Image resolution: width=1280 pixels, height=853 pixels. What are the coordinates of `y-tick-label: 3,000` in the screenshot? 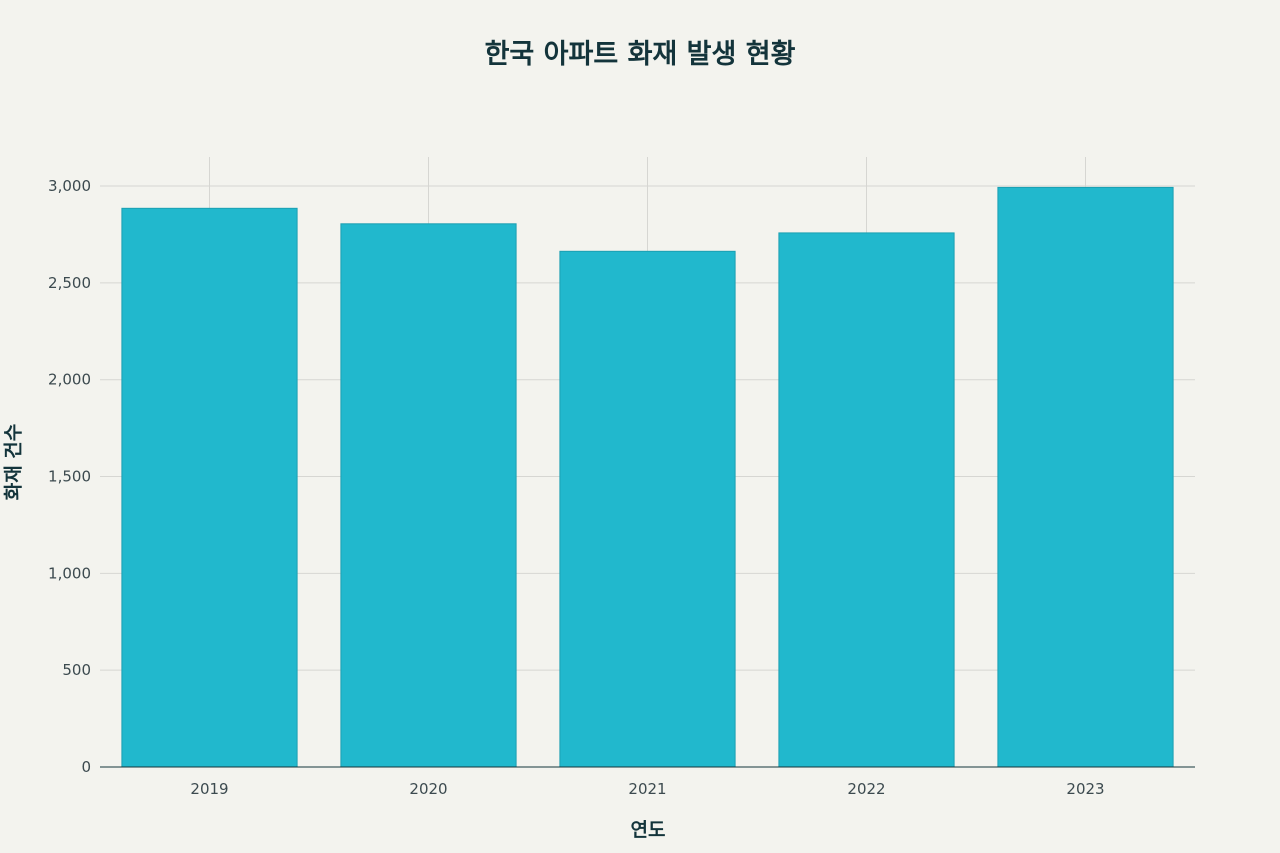 It's located at (69, 186).